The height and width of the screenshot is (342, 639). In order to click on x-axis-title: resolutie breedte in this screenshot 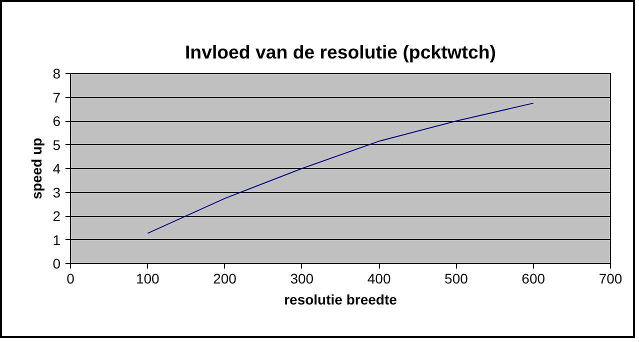, I will do `click(341, 300)`.